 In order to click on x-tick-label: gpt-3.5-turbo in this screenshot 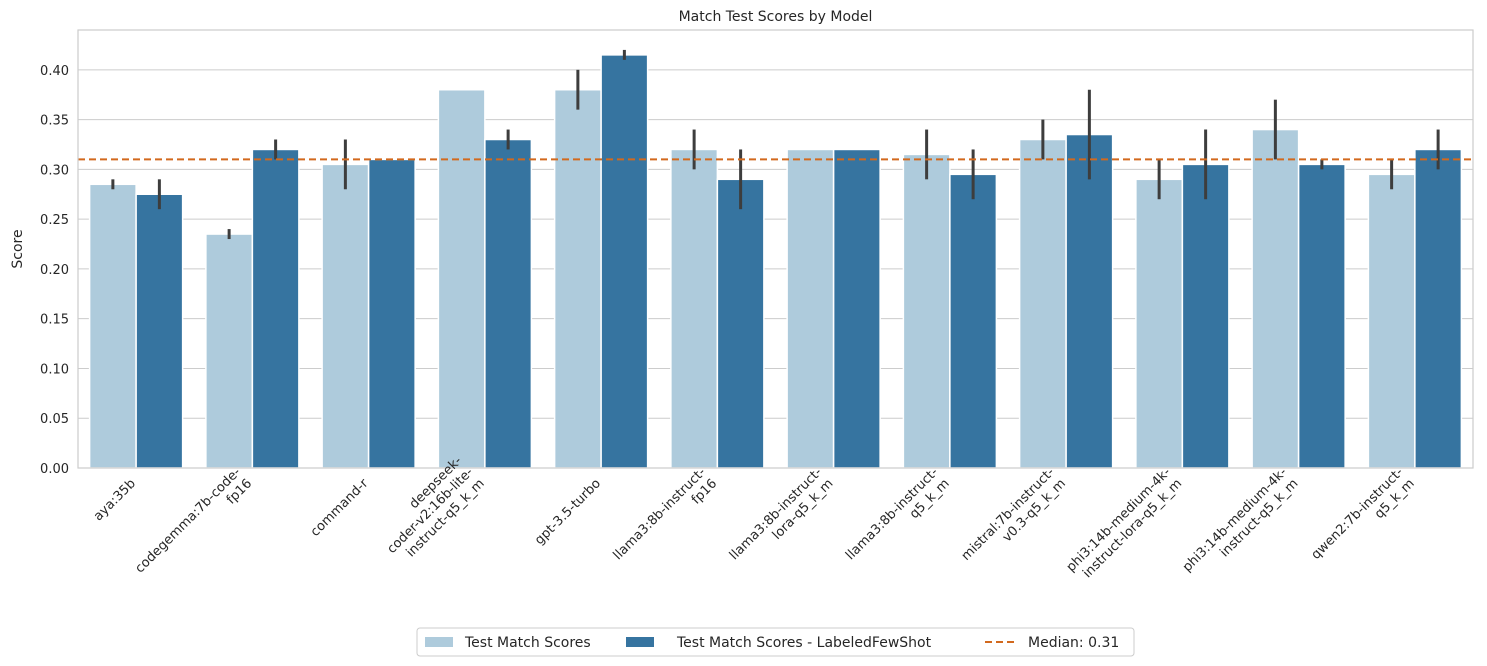, I will do `click(568, 512)`.